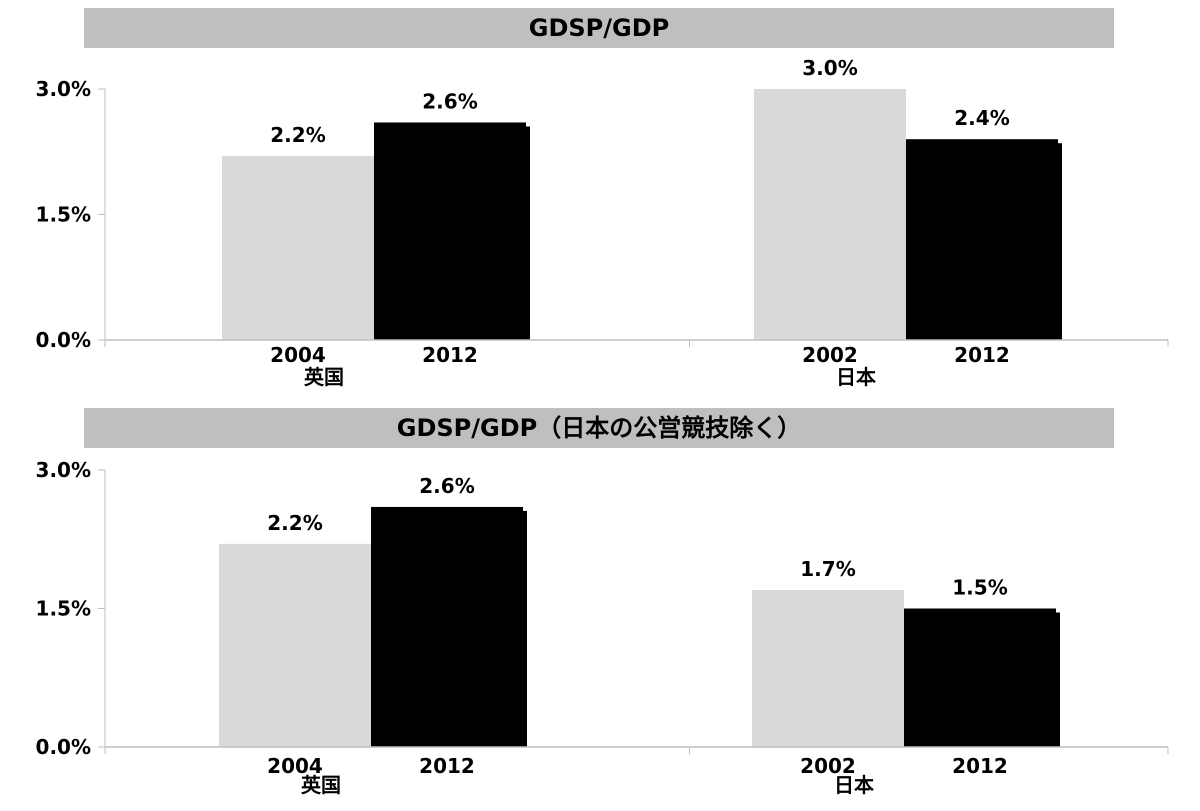 Image resolution: width=1200 pixels, height=811 pixels. I want to click on data-label: 1.5%, so click(979, 588).